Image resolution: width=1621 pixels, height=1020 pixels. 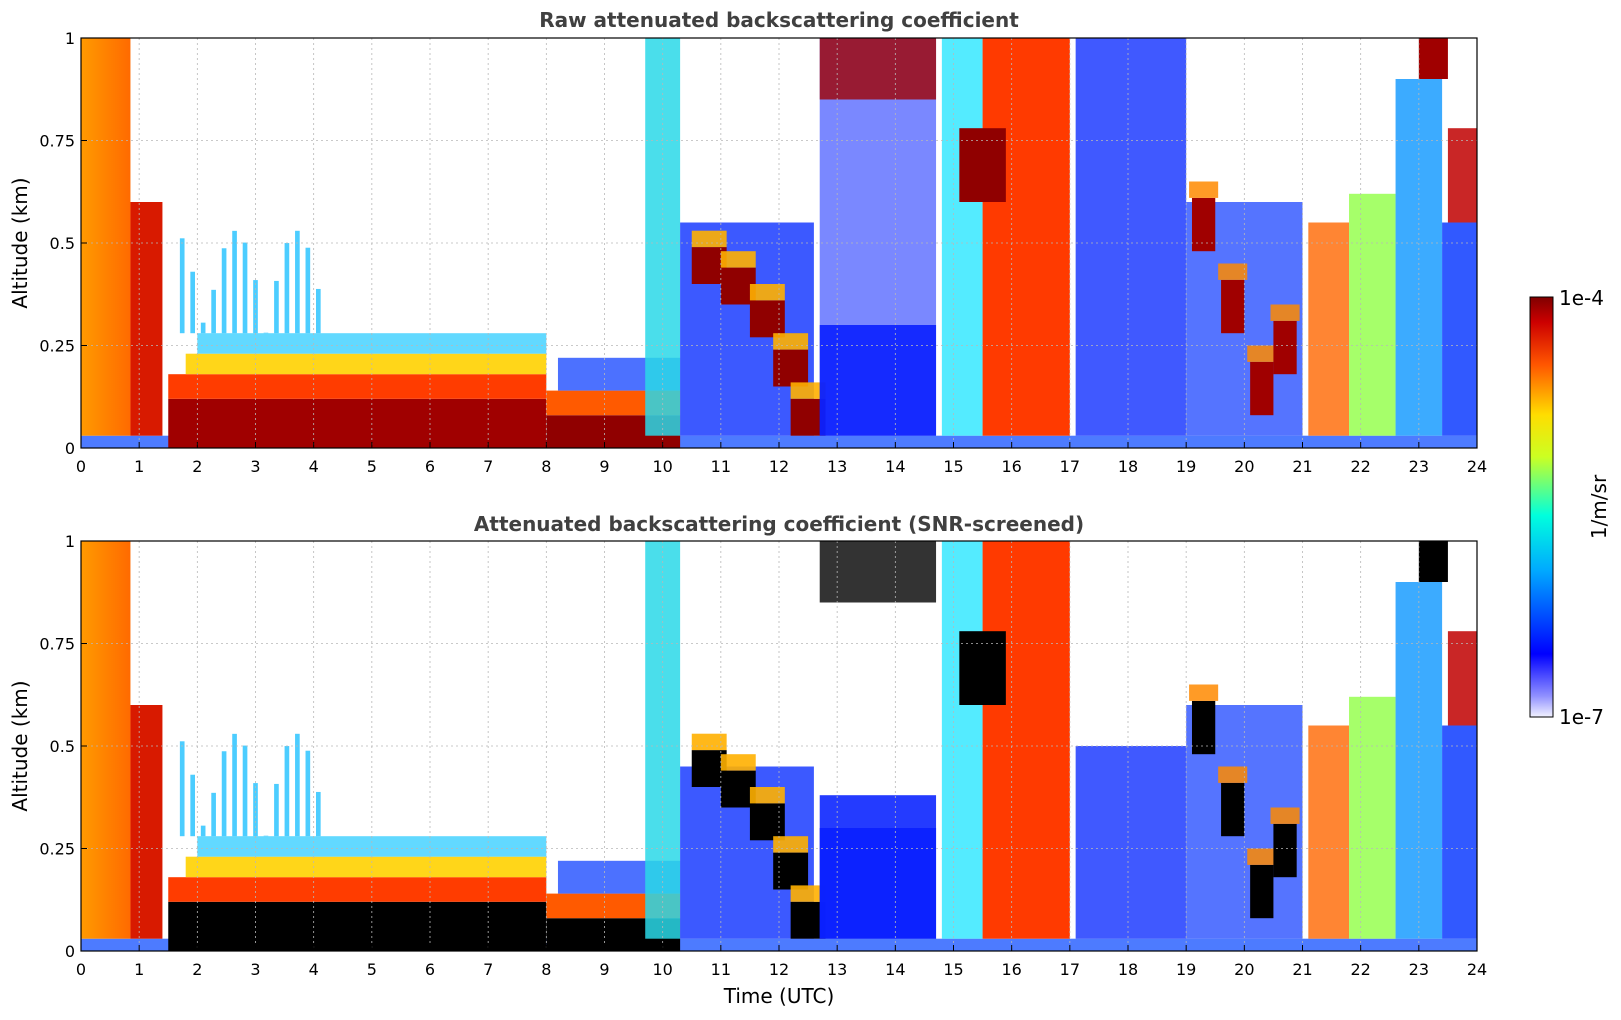 I want to click on x-tick-label: 12, so click(x=779, y=466).